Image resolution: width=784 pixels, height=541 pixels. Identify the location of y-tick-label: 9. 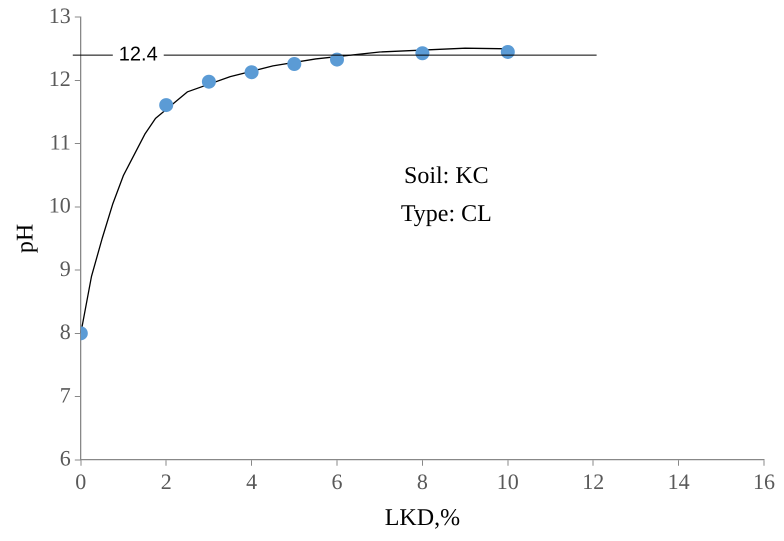
(65, 268).